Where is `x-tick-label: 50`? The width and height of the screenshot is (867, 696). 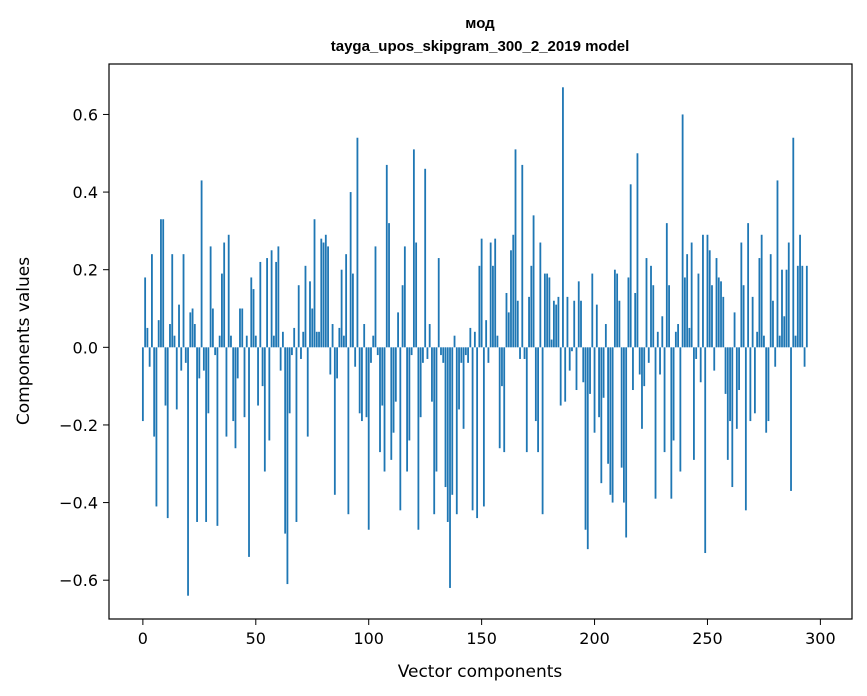 x-tick-label: 50 is located at coordinates (256, 638).